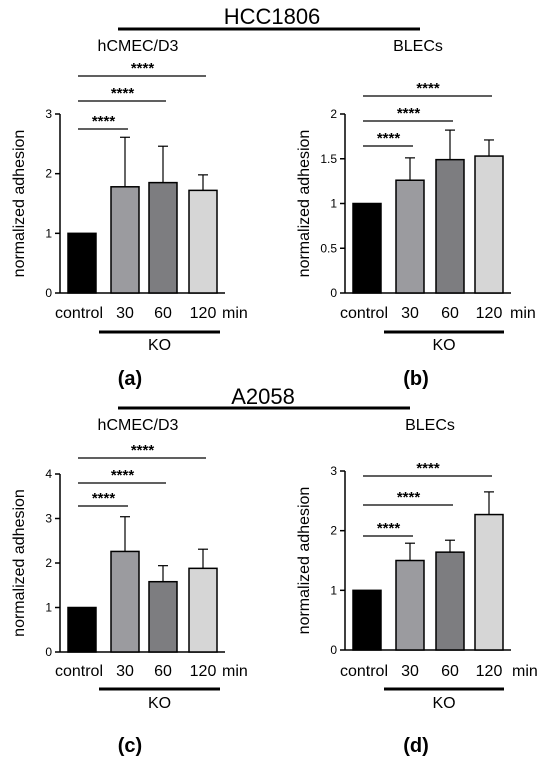  I want to click on section-title: A2058, so click(263, 396).